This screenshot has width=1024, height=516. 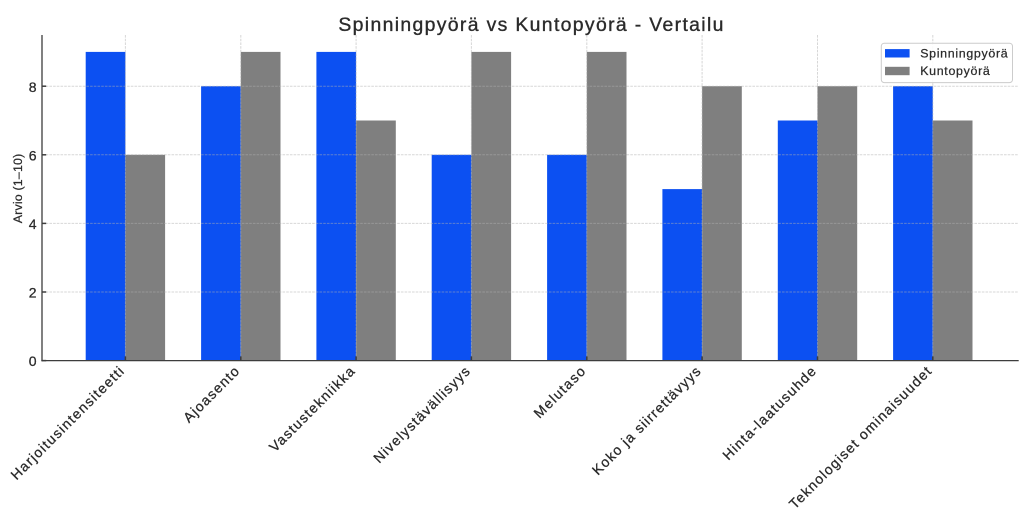 I want to click on svg-text:Spinningpyörä vs Kuntopyörä -: Spinningpyörä vs Kuntopyörä - Vertailu, so click(x=530, y=25).